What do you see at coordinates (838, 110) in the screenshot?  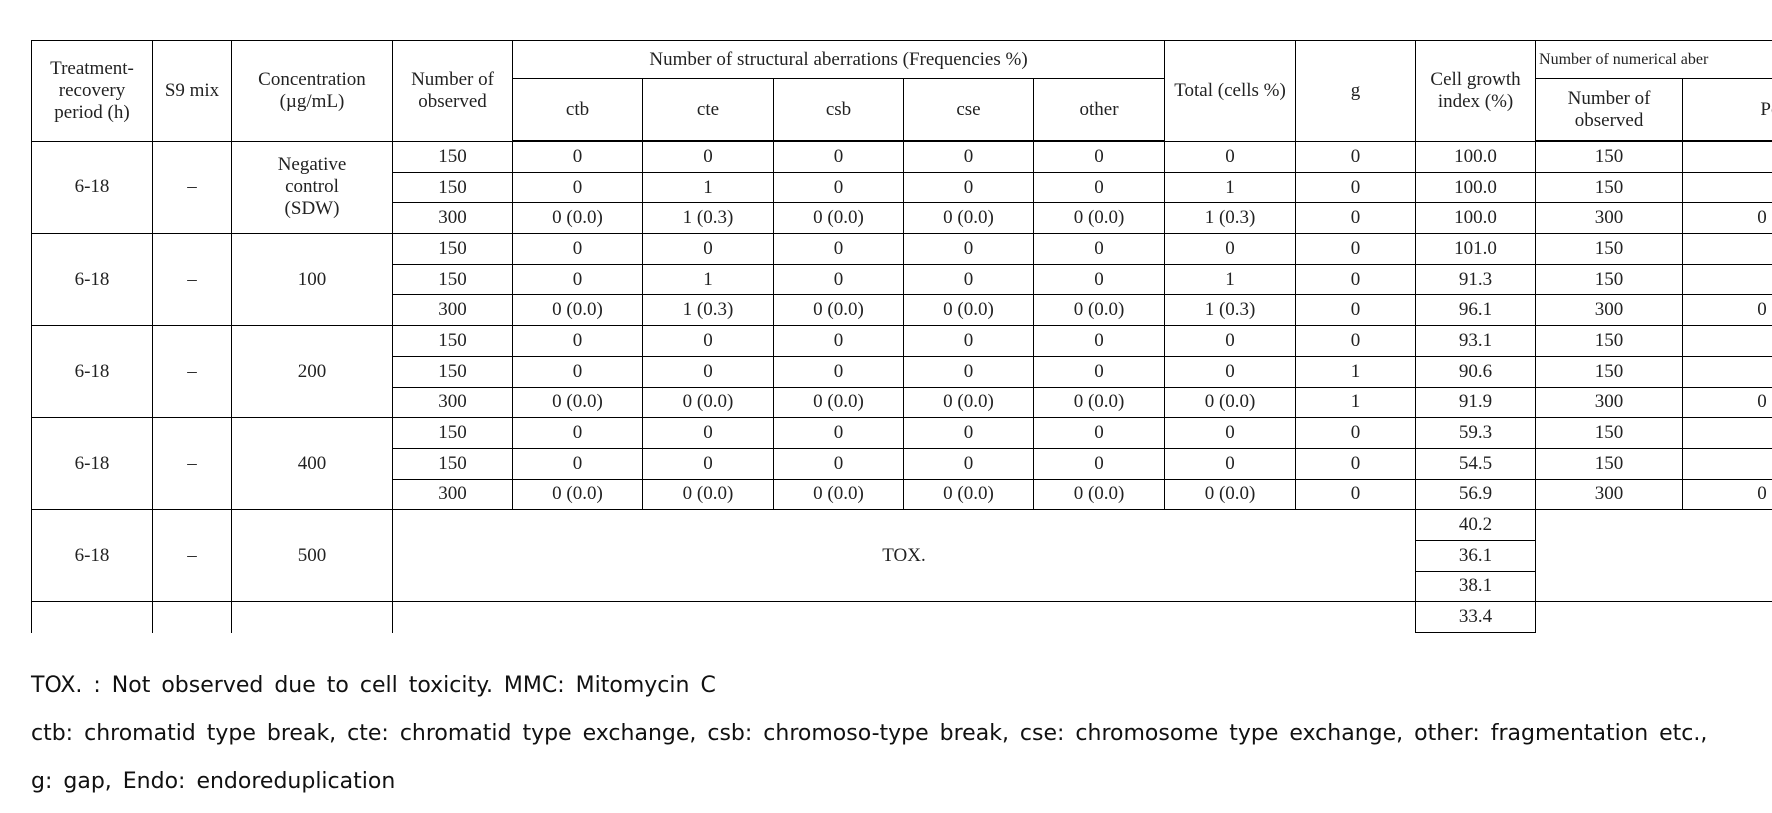 I see `header-cell: csb` at bounding box center [838, 110].